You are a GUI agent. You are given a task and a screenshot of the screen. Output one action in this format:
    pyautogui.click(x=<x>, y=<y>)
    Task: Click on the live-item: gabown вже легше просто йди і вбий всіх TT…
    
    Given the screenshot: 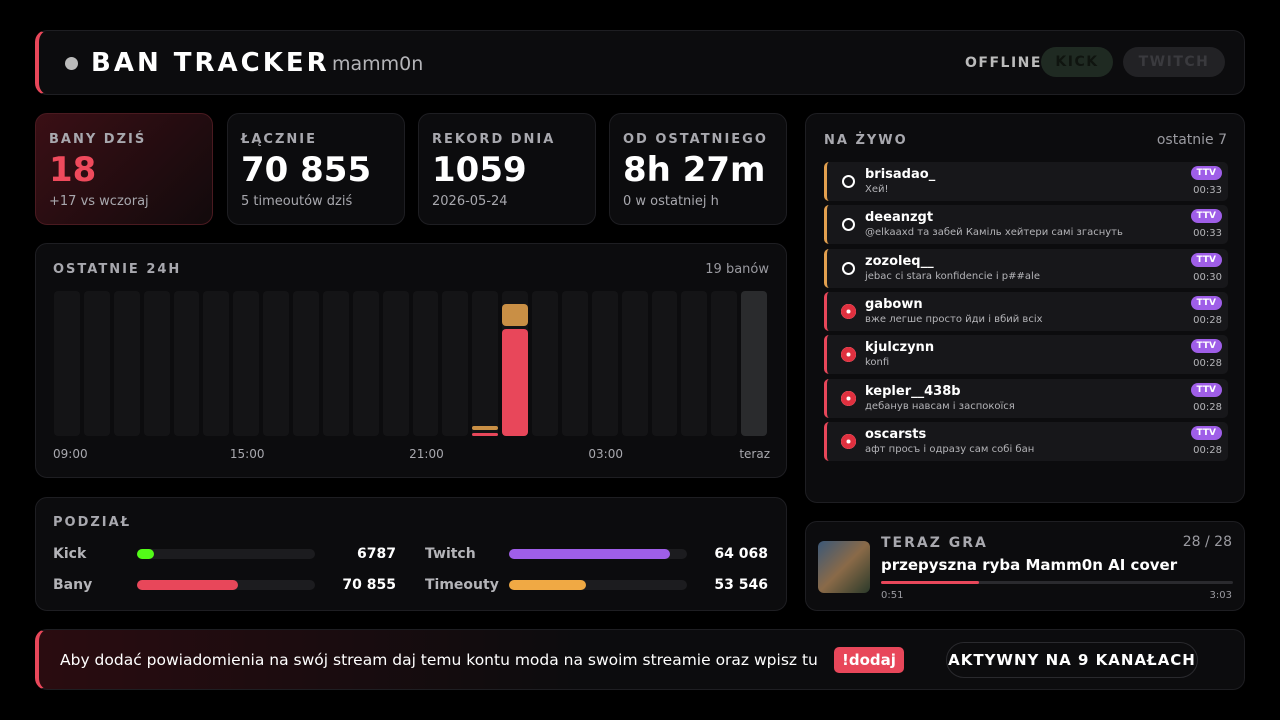 What is the action you would take?
    pyautogui.click(x=1026, y=311)
    